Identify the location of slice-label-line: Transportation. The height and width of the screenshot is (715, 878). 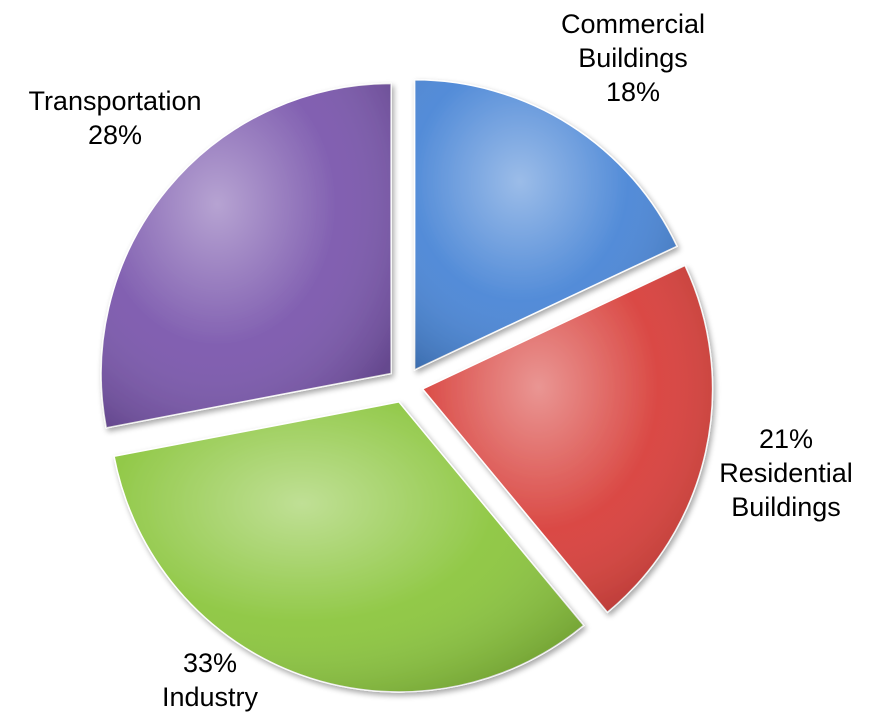
(114, 101).